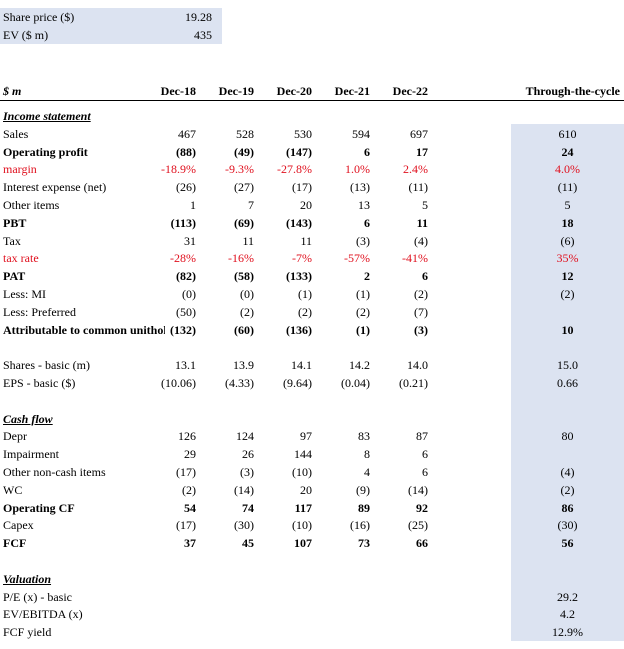 The image size is (624, 649). Describe the element at coordinates (567, 525) in the screenshot. I see `ttc-value: (30)` at that location.